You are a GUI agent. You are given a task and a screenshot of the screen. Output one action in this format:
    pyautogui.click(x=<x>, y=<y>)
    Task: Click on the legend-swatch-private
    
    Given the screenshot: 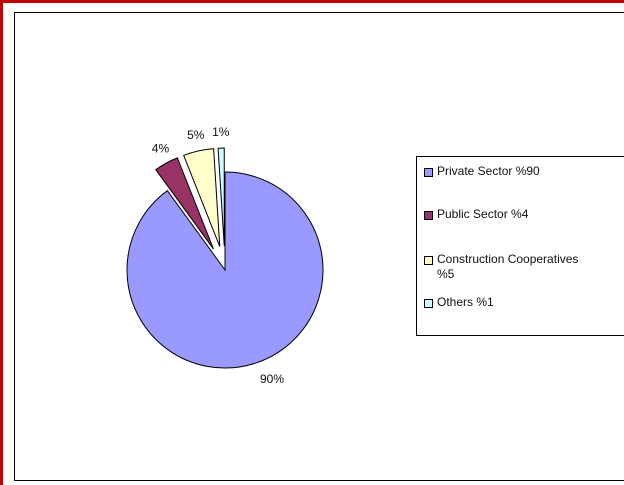 What is the action you would take?
    pyautogui.click(x=428, y=172)
    